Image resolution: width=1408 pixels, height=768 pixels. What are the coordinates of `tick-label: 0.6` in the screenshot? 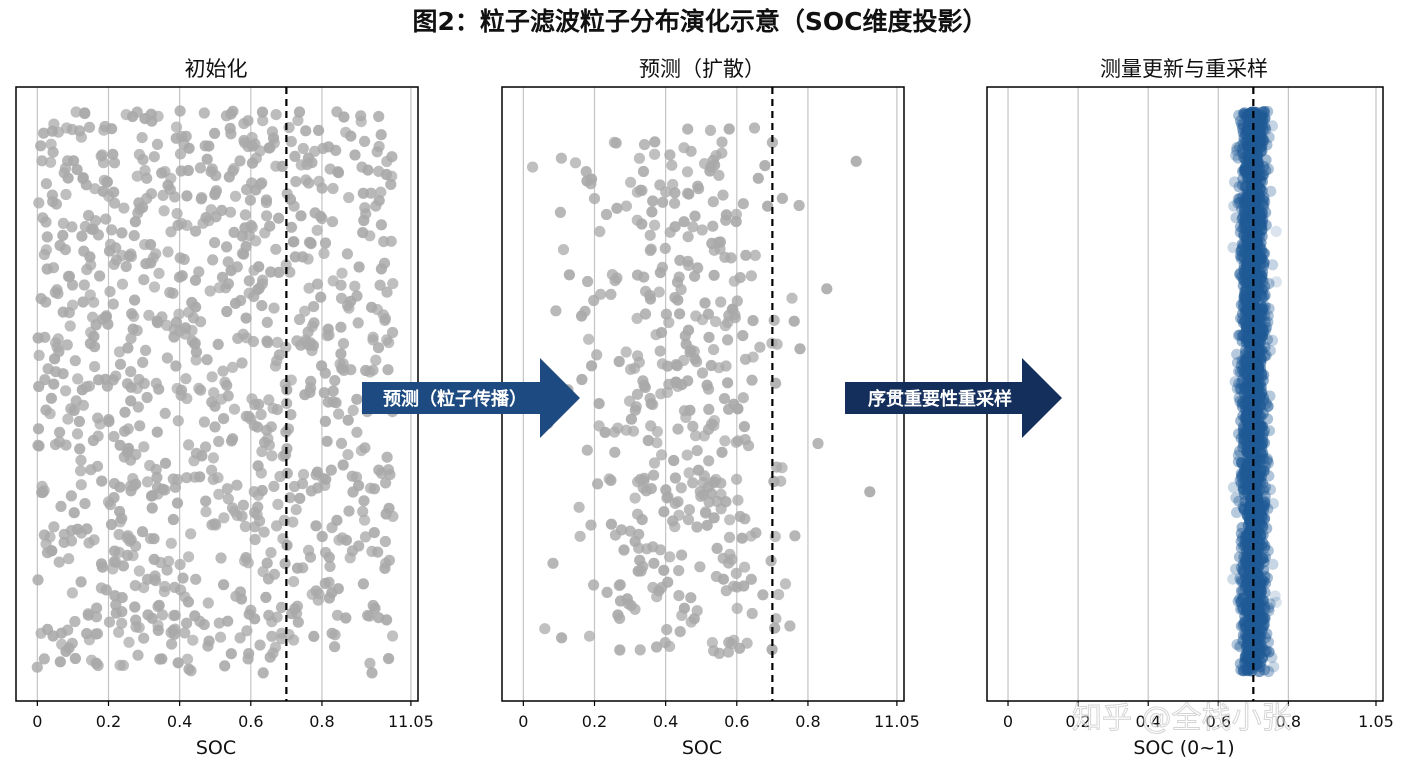 It's located at (250, 721).